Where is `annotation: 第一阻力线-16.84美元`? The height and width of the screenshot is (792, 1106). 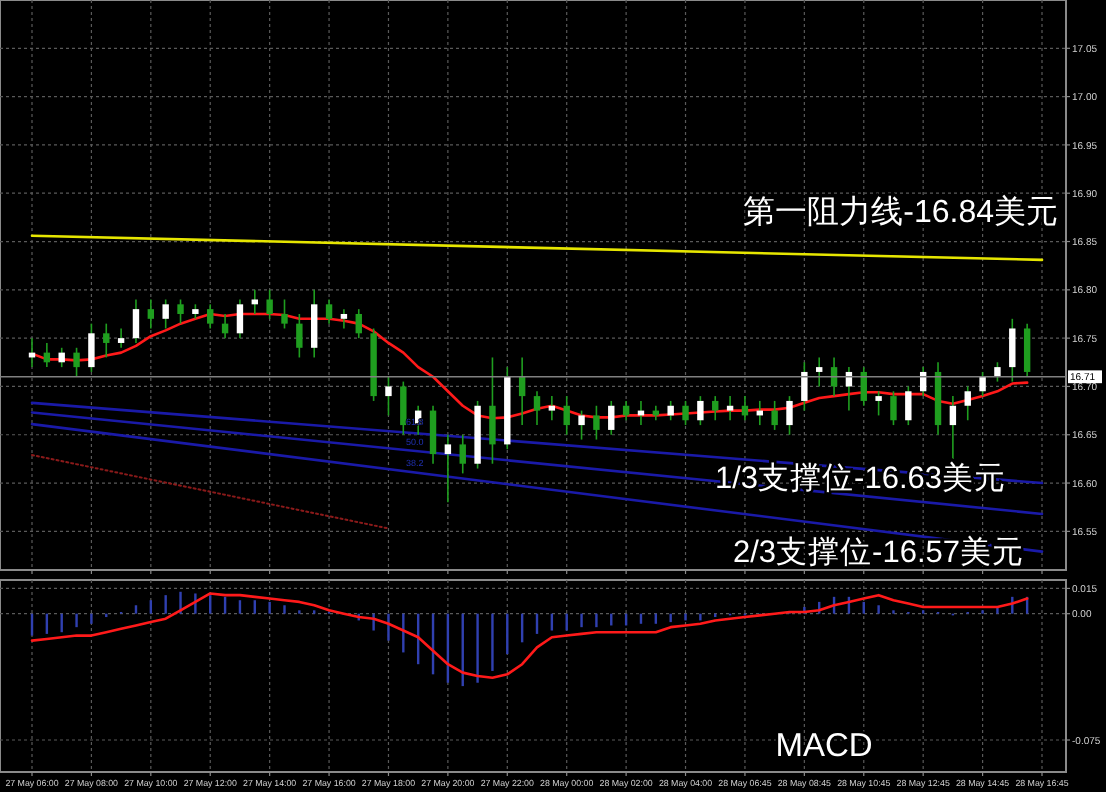 annotation: 第一阻力线-16.84美元 is located at coordinates (900, 212).